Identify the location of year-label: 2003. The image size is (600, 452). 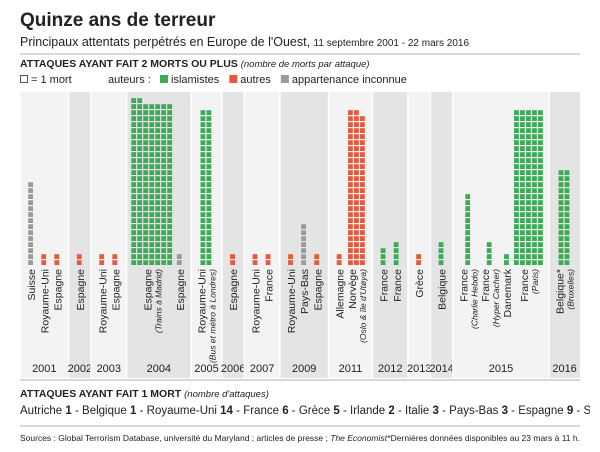
(109, 369).